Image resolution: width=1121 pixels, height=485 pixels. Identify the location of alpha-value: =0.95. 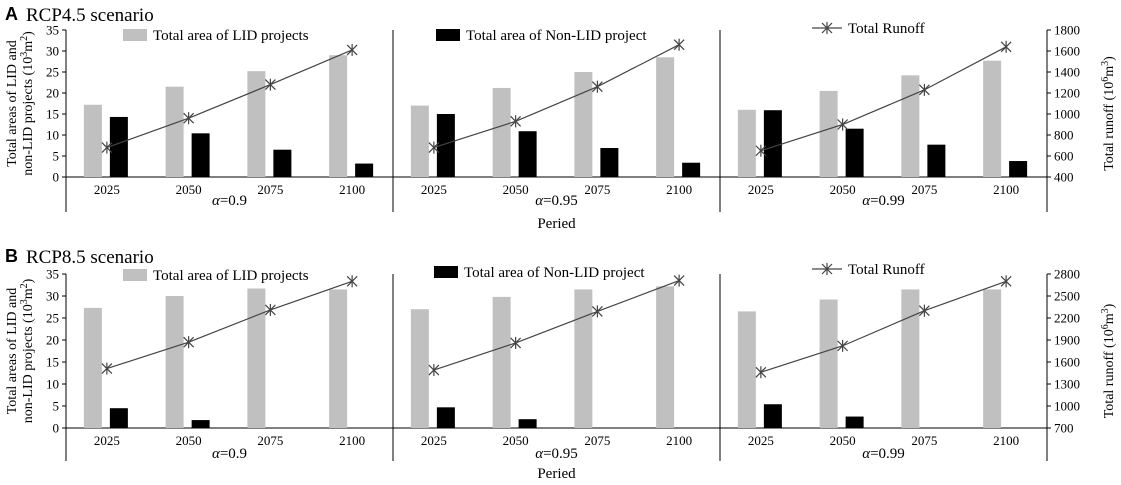
(560, 454).